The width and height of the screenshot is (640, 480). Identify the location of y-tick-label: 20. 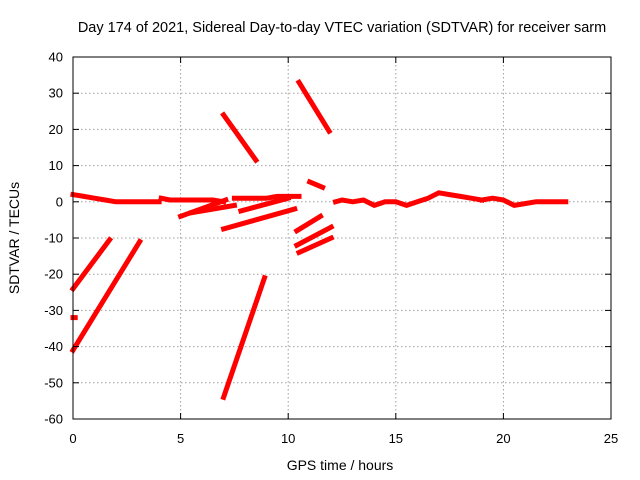
(56, 129).